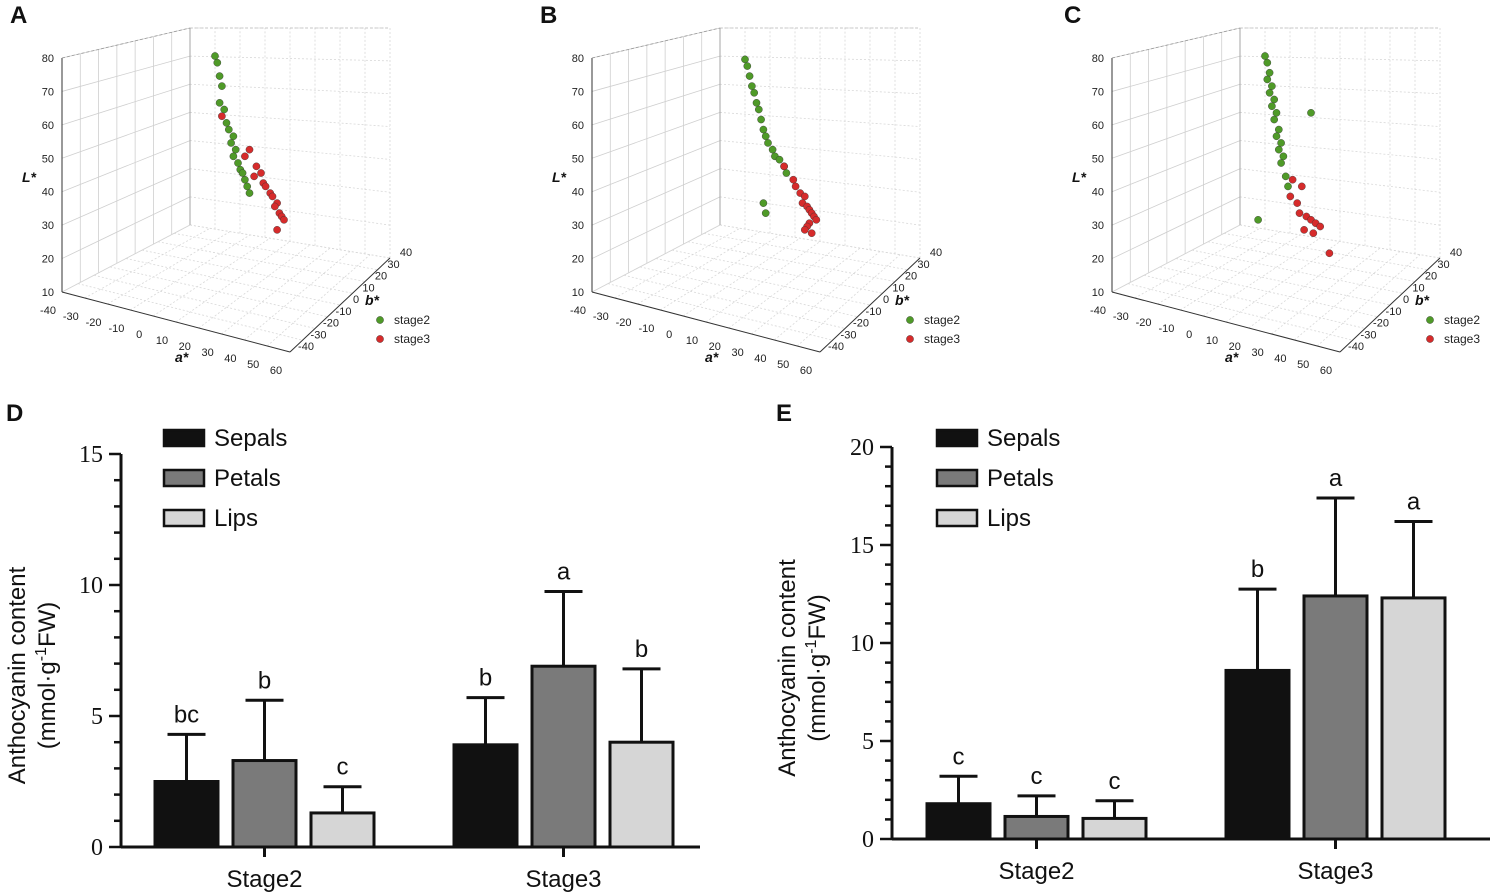 This screenshot has width=1494, height=895. What do you see at coordinates (578, 226) in the screenshot?
I see `y-tick-label: 30` at bounding box center [578, 226].